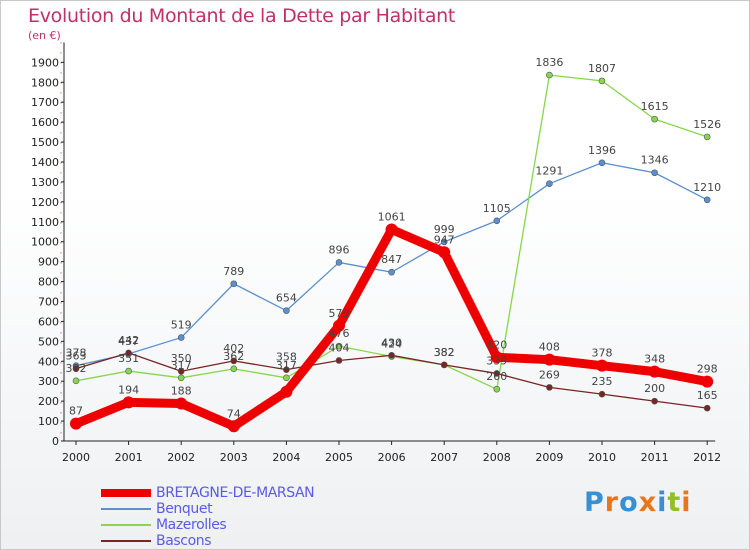  Describe the element at coordinates (629, 502) in the screenshot. I see `logo-letter: o` at that location.